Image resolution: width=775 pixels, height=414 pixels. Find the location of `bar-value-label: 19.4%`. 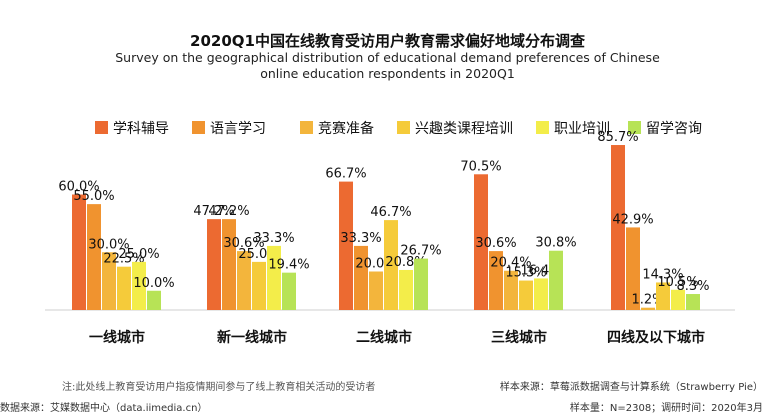

bar-value-label: 19.4% is located at coordinates (288, 265).